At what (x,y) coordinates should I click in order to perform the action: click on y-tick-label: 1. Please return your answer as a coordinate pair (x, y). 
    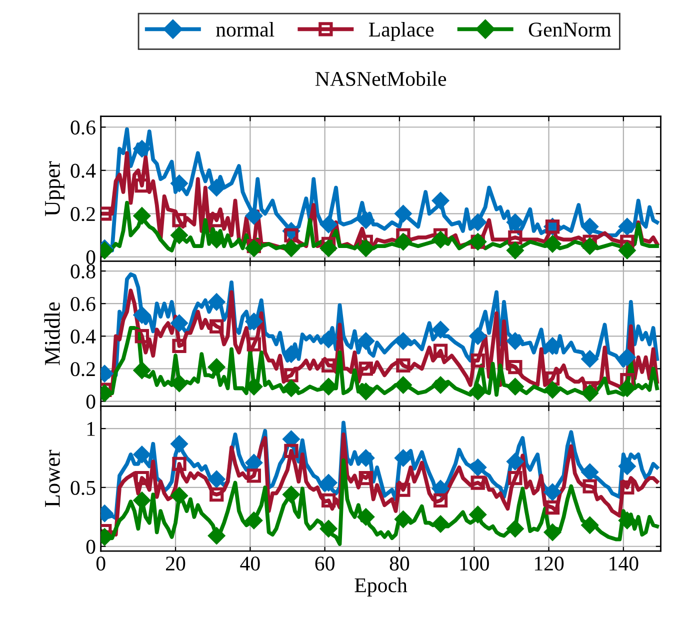
    Looking at the image, I should click on (91, 429).